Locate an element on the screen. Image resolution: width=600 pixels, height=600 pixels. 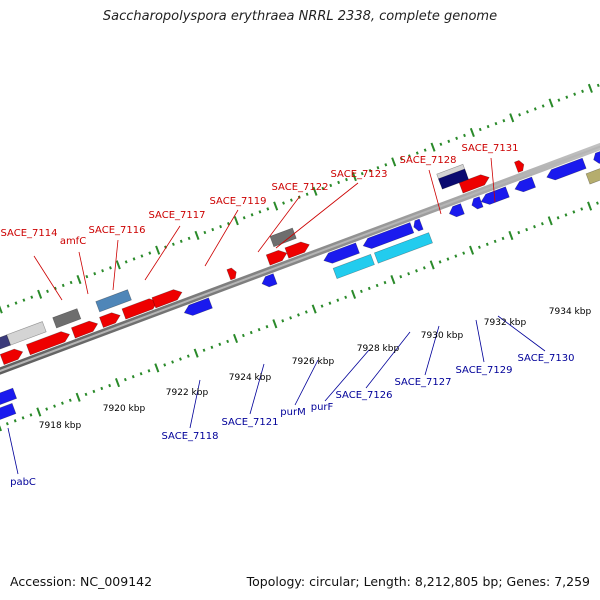
scale-label: 7928 kbp is located at coordinates (378, 349).